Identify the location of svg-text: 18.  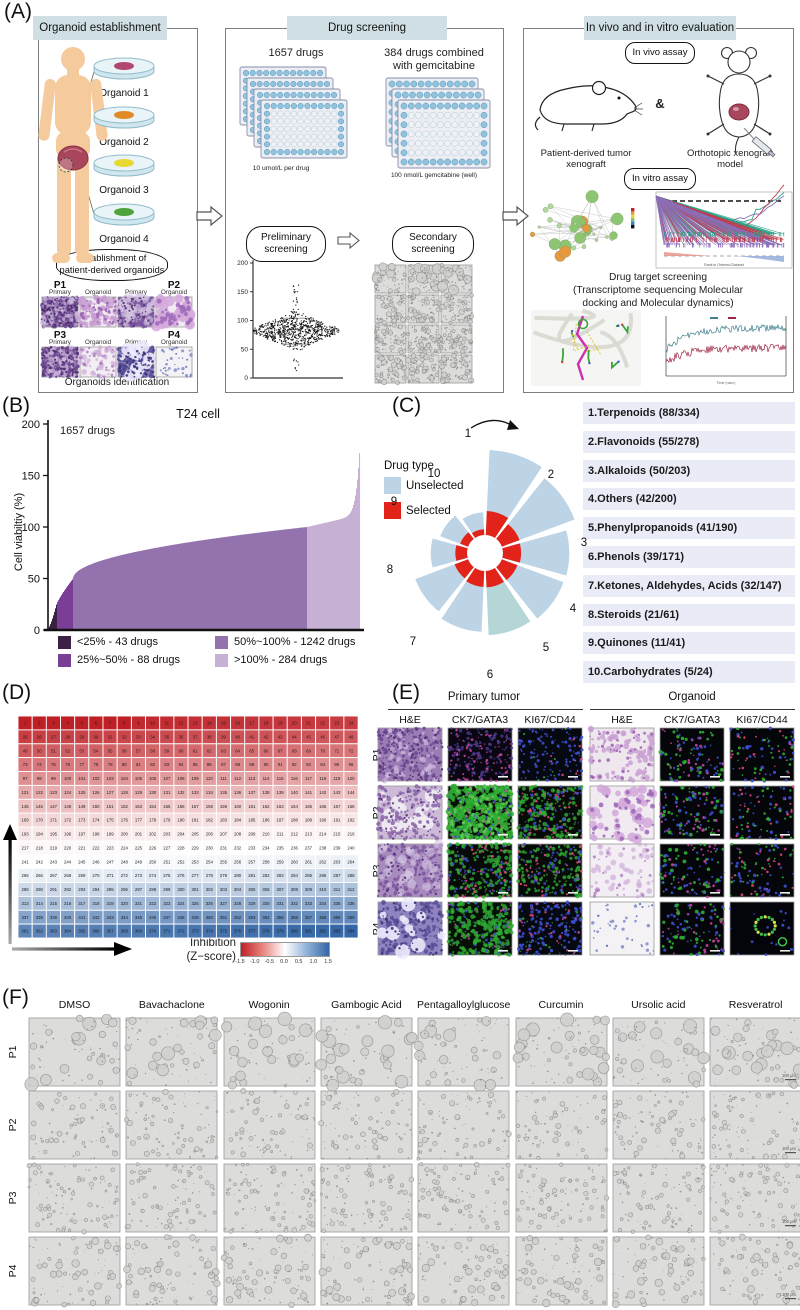
(266, 723).